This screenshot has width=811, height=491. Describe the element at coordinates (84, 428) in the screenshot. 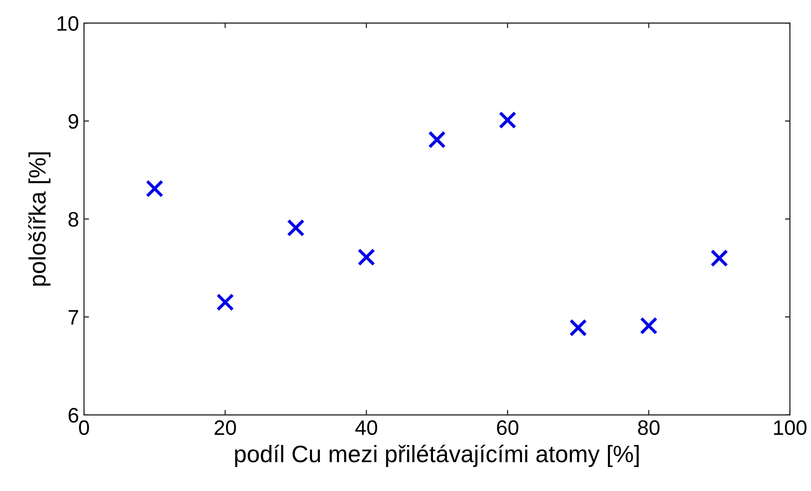

I see `x-tick-label: 0` at that location.